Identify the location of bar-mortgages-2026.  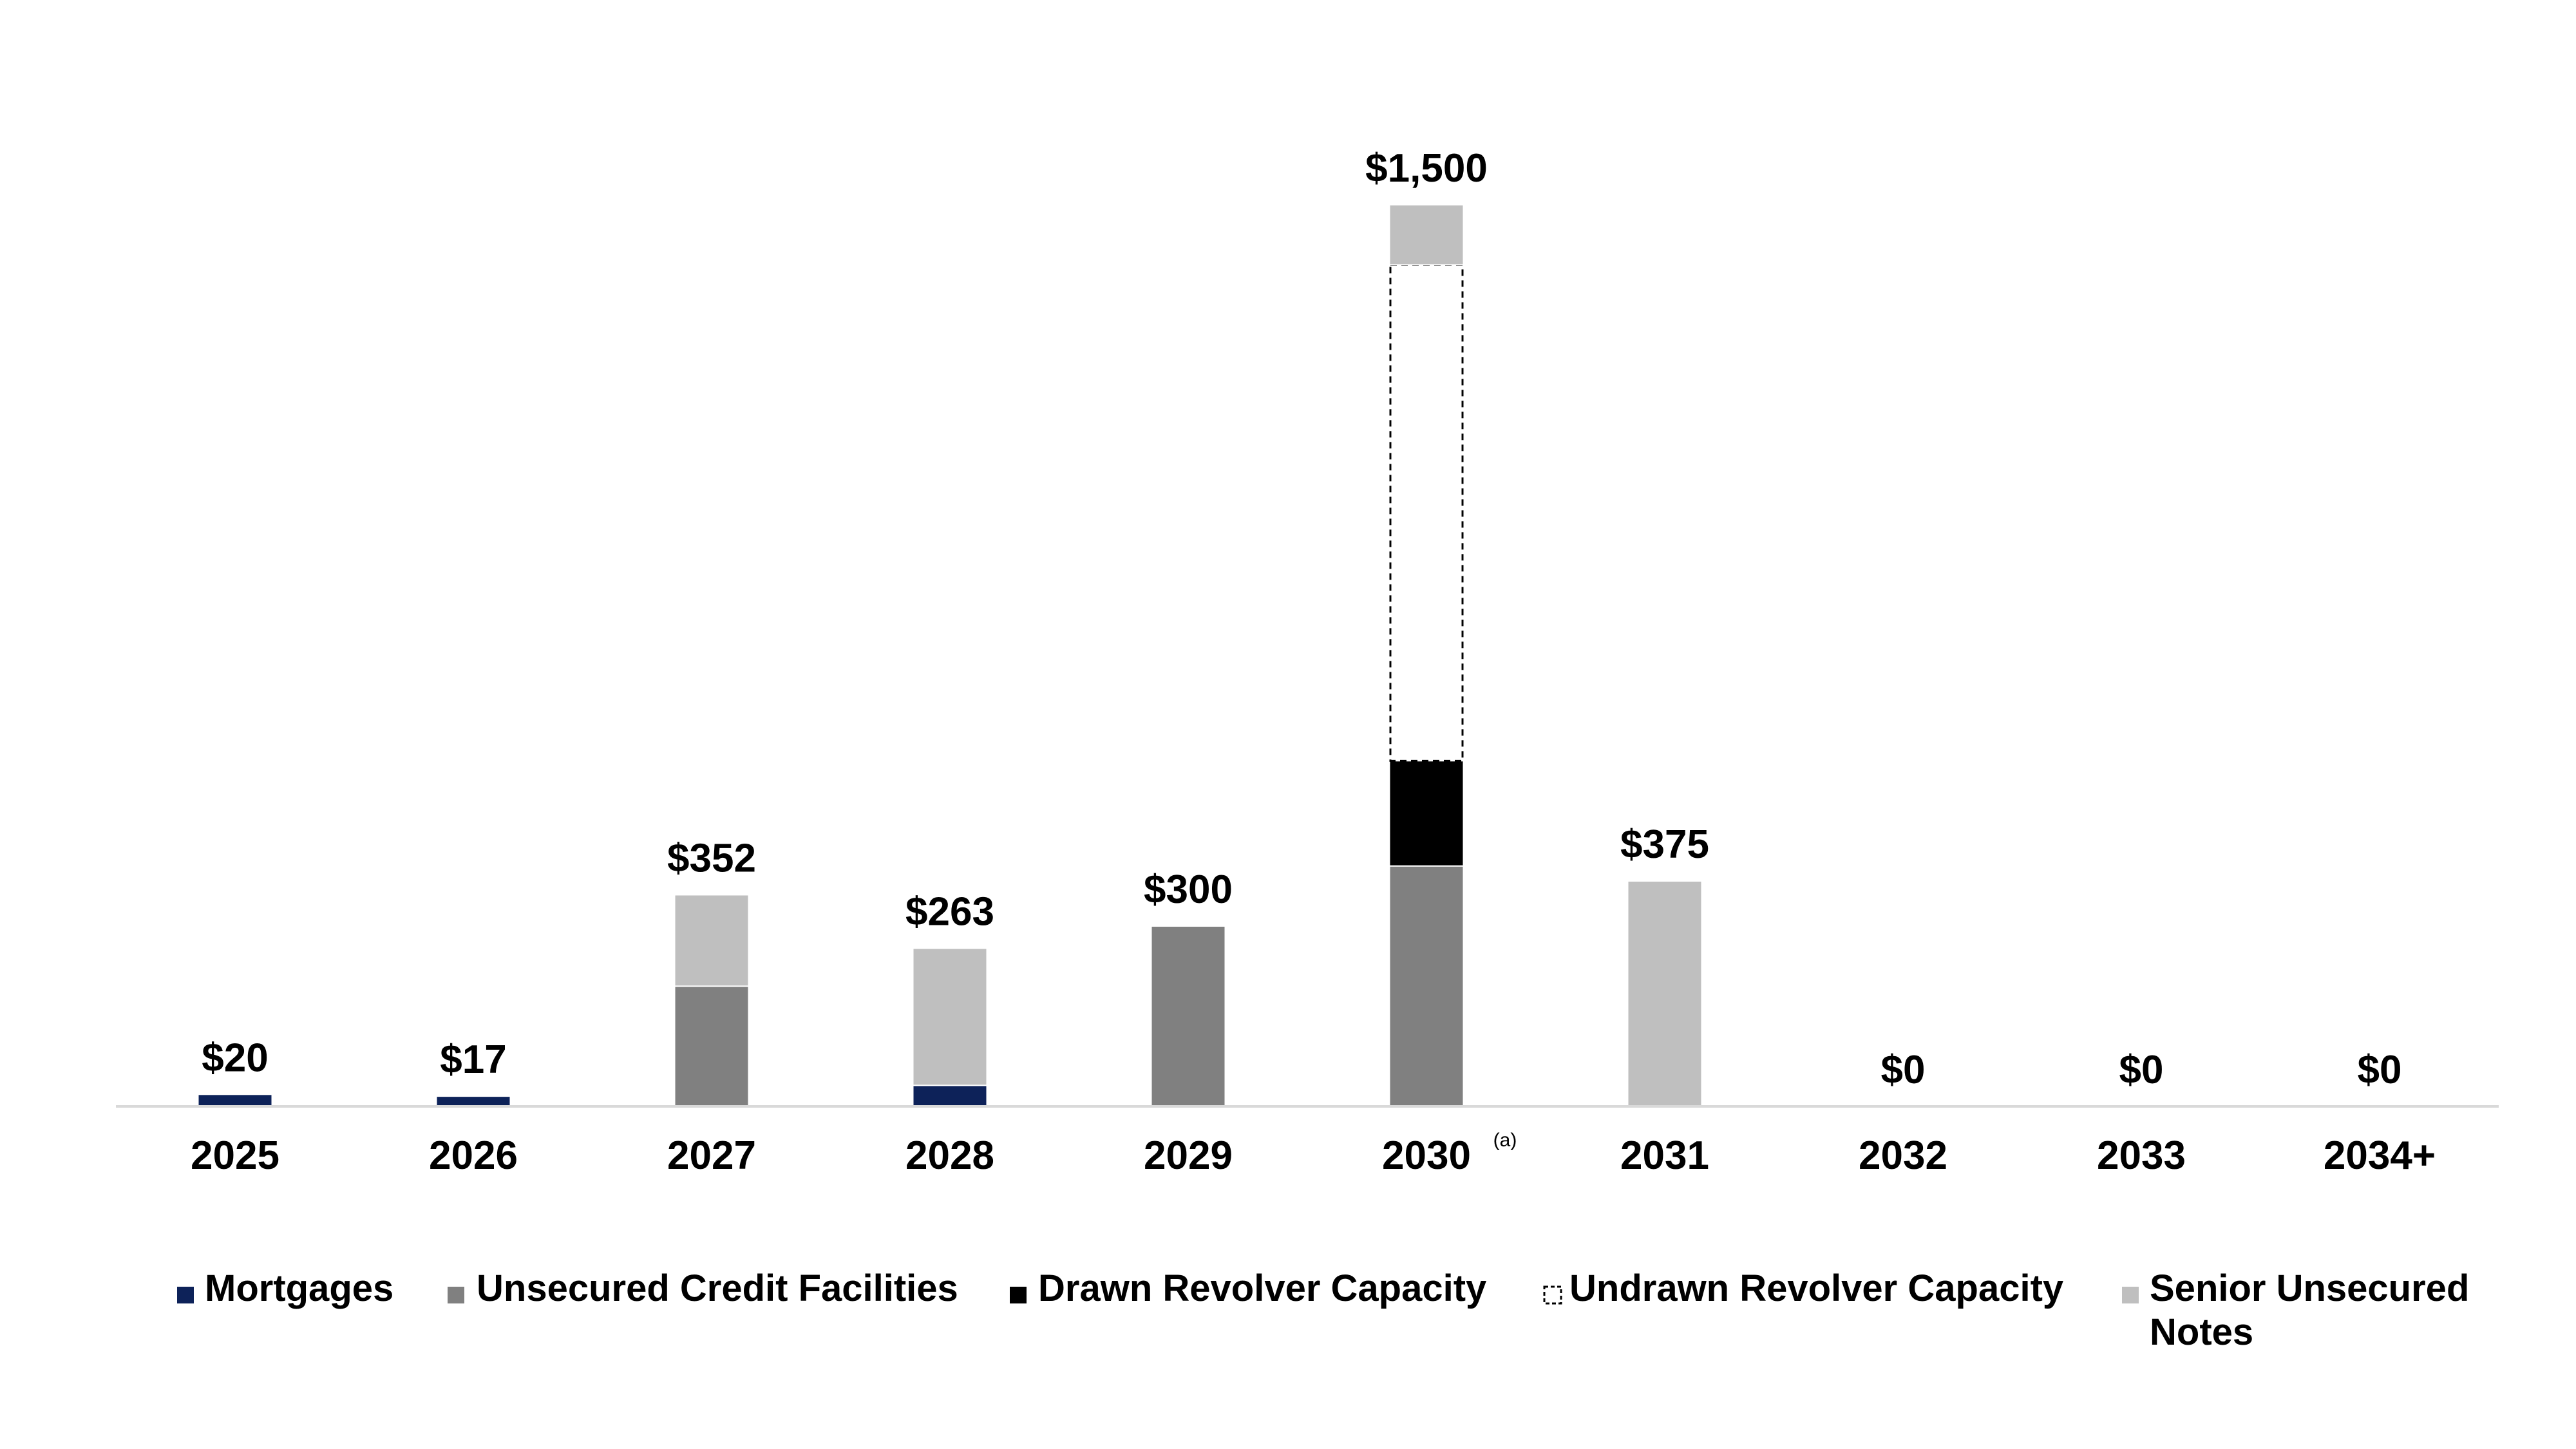
(473, 1101).